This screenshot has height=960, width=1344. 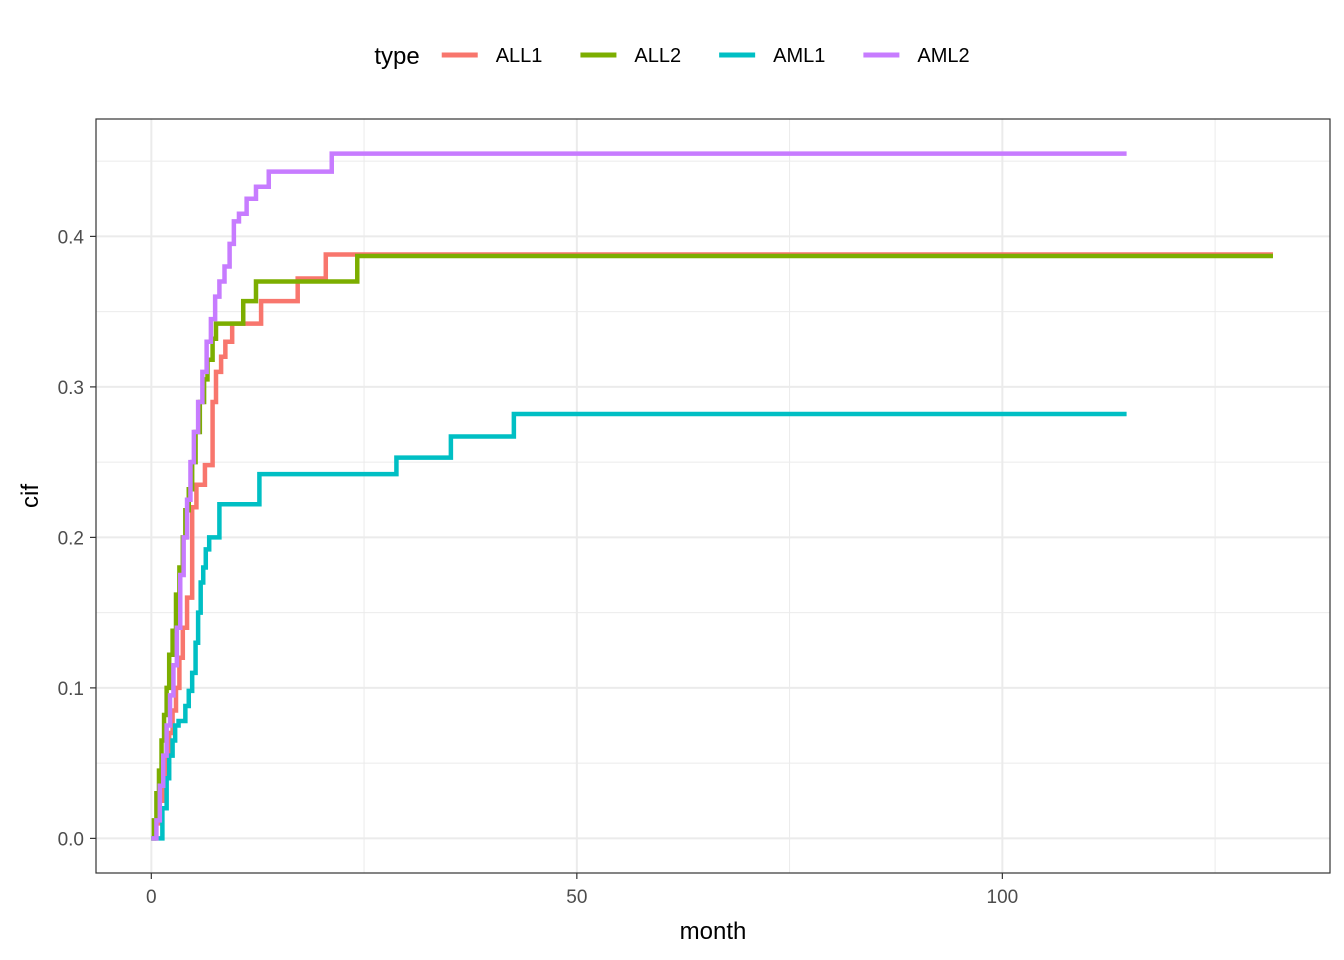 I want to click on x-tick-label: 0, so click(x=151, y=897).